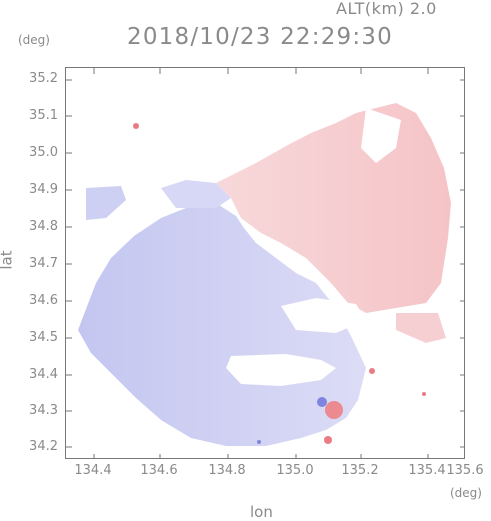 The width and height of the screenshot is (491, 521). I want to click on y-tick-label: 34.6, so click(43, 300).